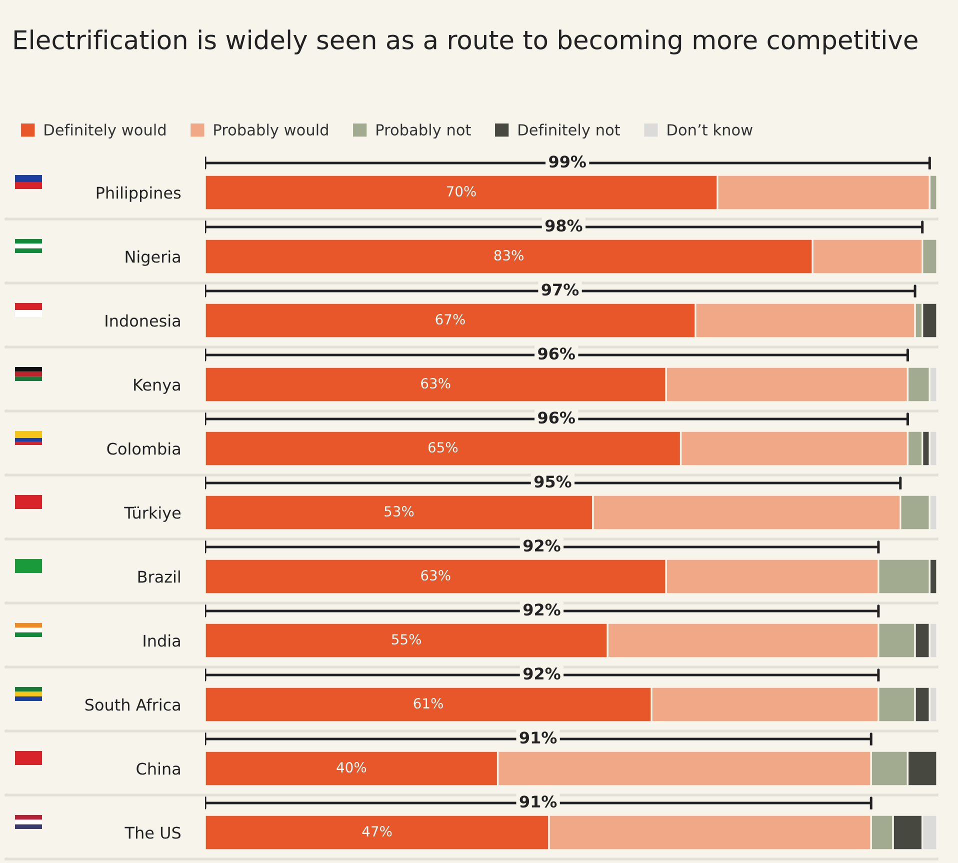 The width and height of the screenshot is (958, 863). Describe the element at coordinates (423, 131) in the screenshot. I see `legend-label: Probably not` at that location.